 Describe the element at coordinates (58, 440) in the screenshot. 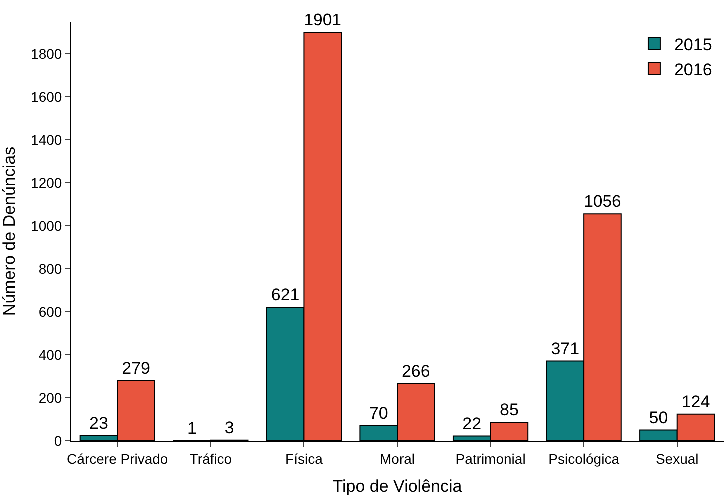

I see `y-tick-label: 0` at that location.